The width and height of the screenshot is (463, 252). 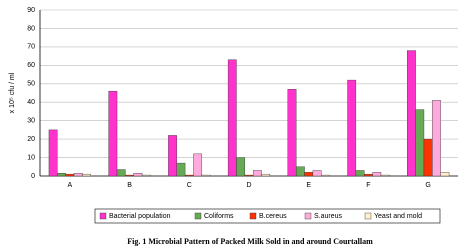 What do you see at coordinates (308, 185) in the screenshot?
I see `x-tick-label: E` at bounding box center [308, 185].